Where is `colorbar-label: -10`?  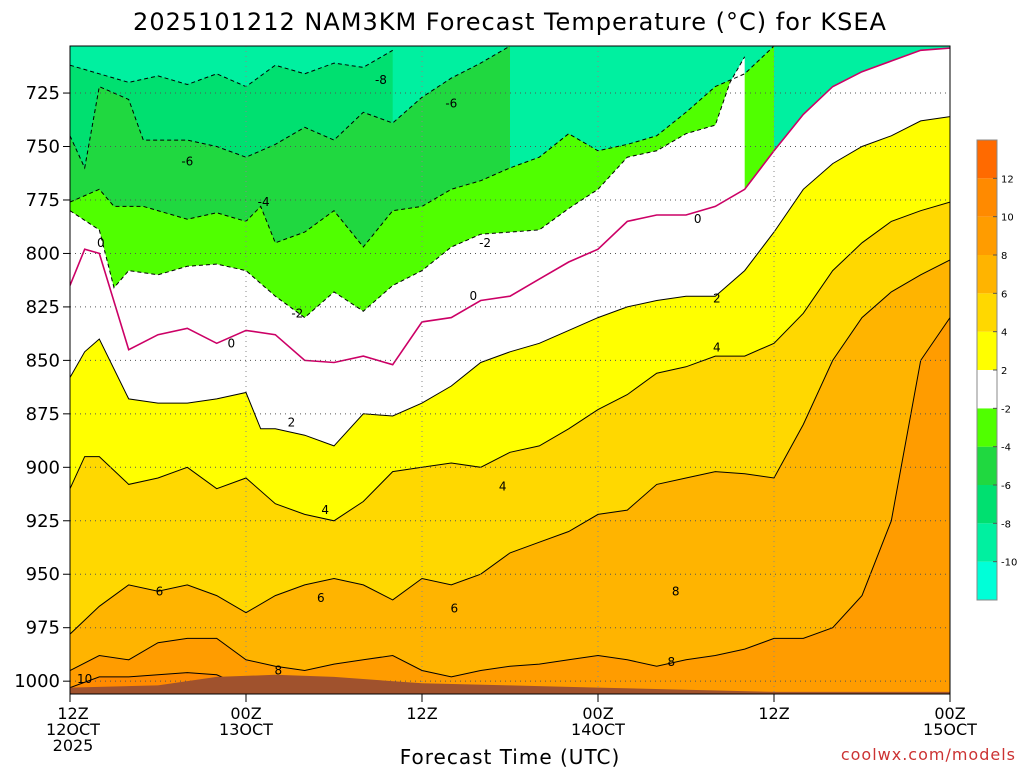
colorbar-label: -10 is located at coordinates (1009, 563).